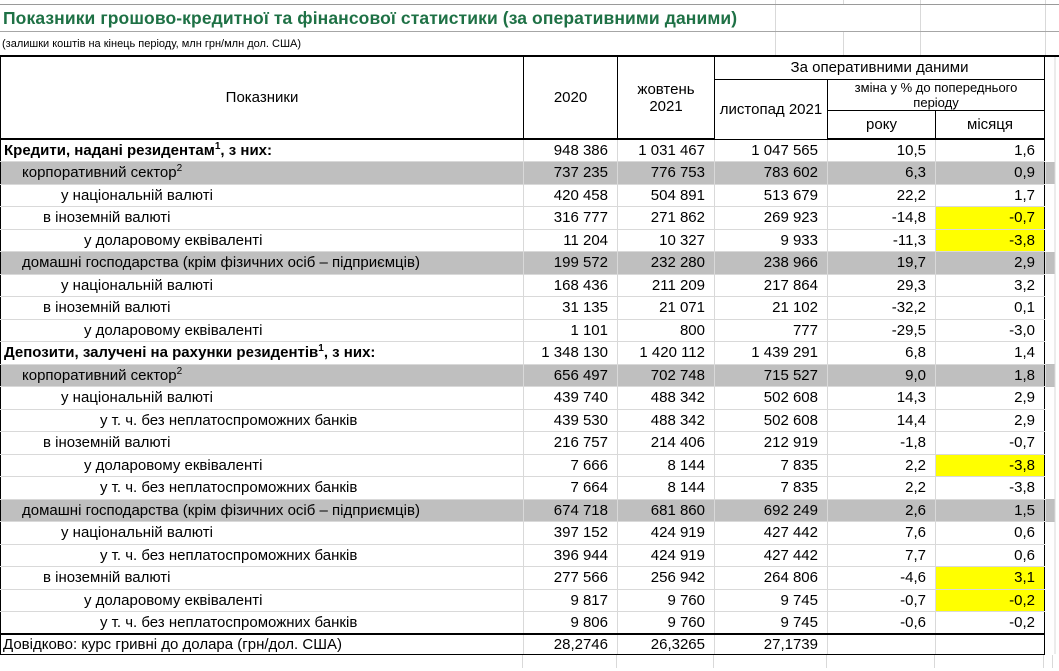 This screenshot has height=671, width=1059. Describe the element at coordinates (881, 353) in the screenshot. I see `value-cell: 6,8` at that location.